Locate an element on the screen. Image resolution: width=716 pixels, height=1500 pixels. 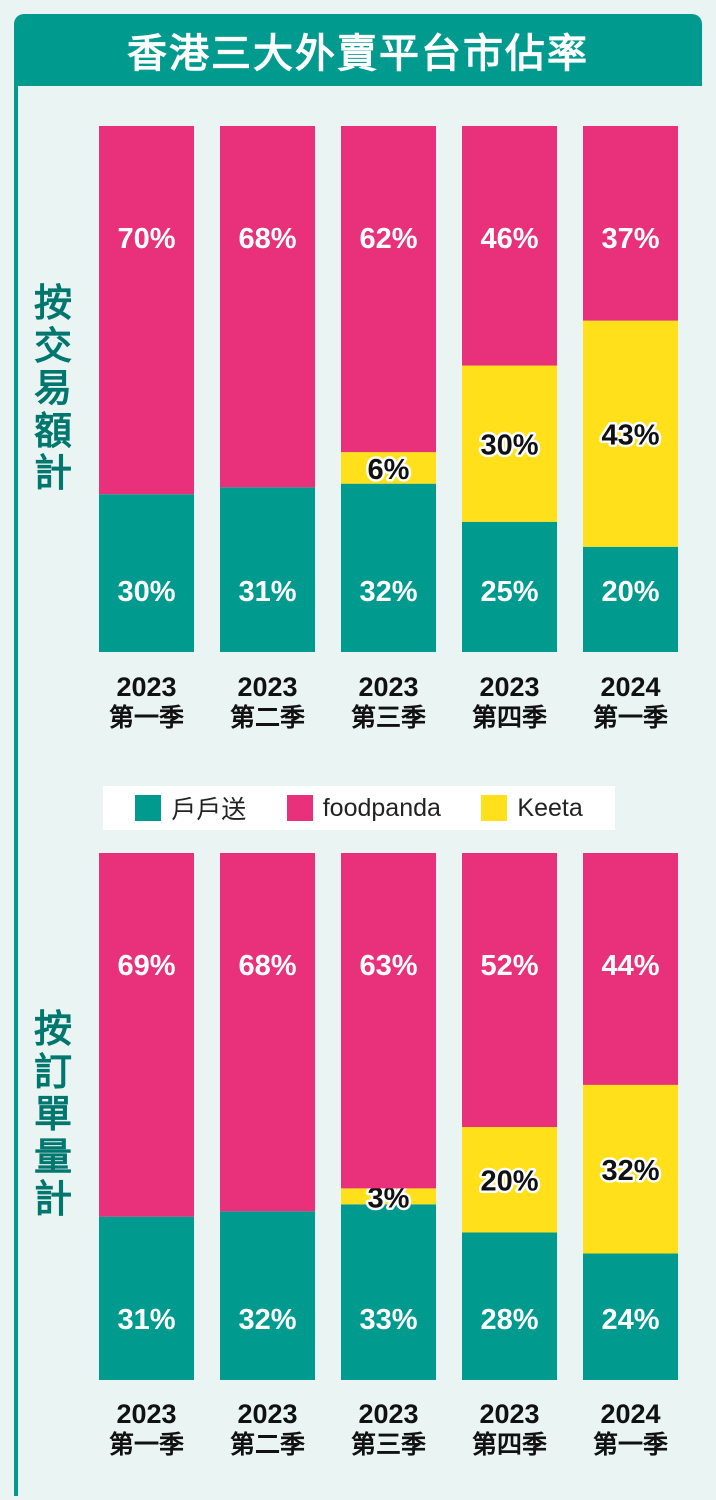
category-label-0-1-1: 第二季 is located at coordinates (267, 717).